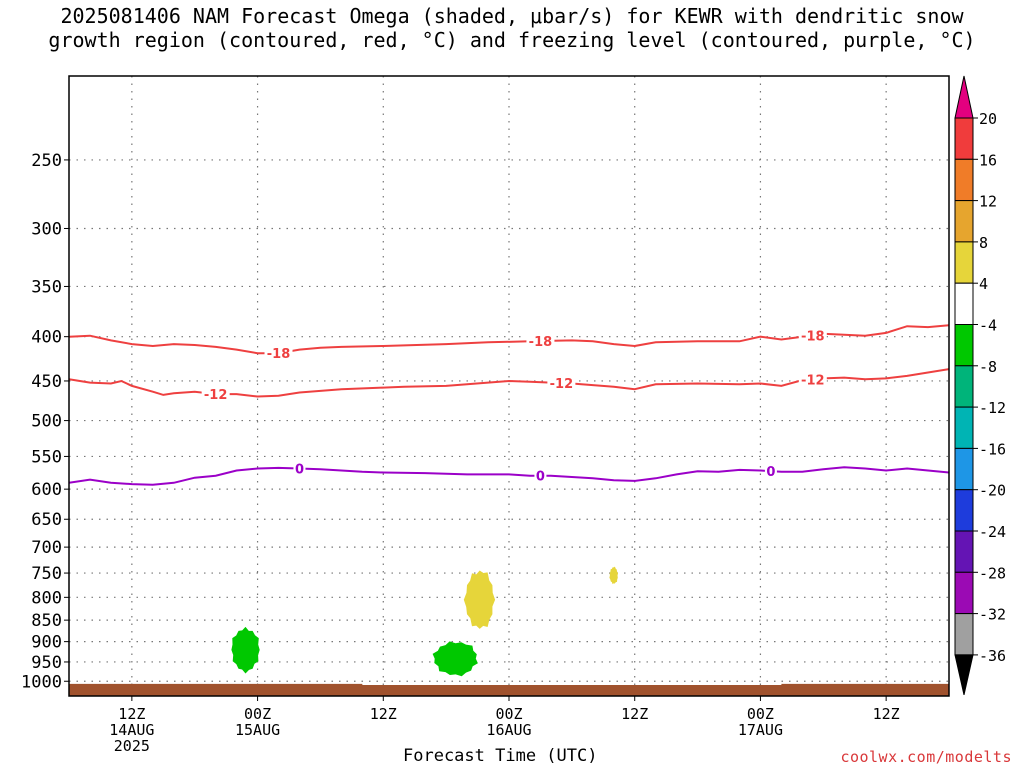  What do you see at coordinates (988, 119) in the screenshot?
I see `colorbar-label: 20` at bounding box center [988, 119].